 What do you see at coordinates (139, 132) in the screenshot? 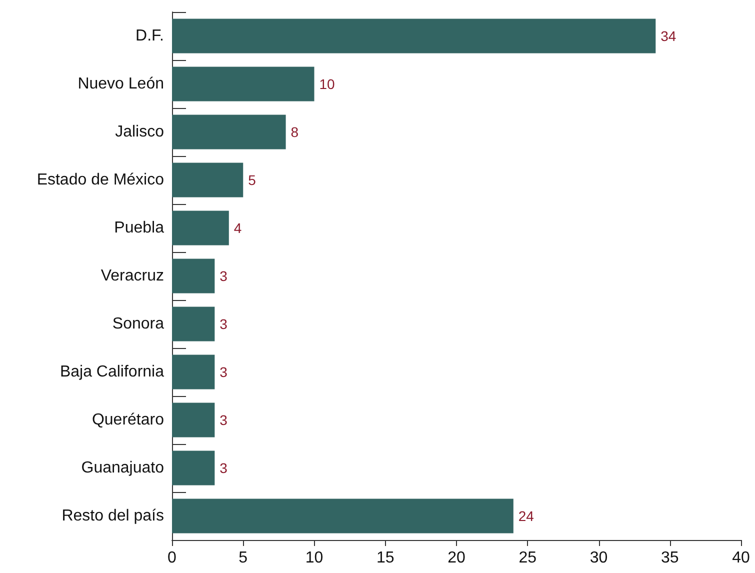
I see `y-tick-label: Jalisco` at bounding box center [139, 132].